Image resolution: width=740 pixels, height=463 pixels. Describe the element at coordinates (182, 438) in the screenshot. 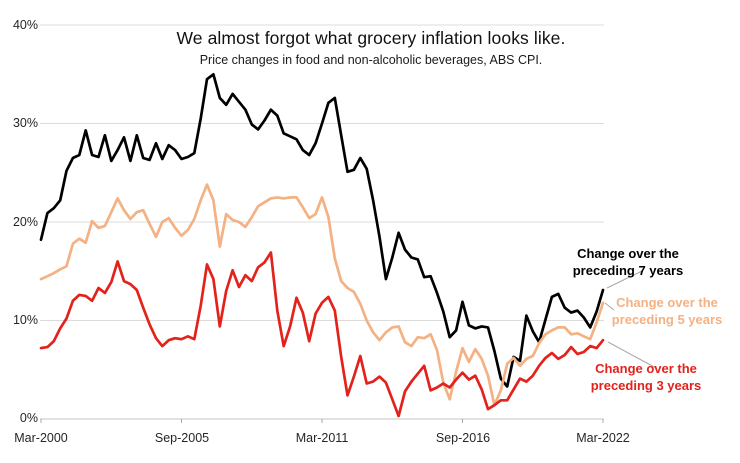

I see `x-axis-tick-label: Sep-2005` at that location.